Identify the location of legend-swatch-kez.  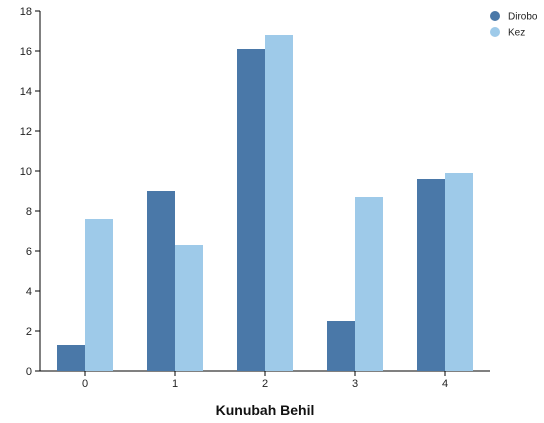
(495, 32).